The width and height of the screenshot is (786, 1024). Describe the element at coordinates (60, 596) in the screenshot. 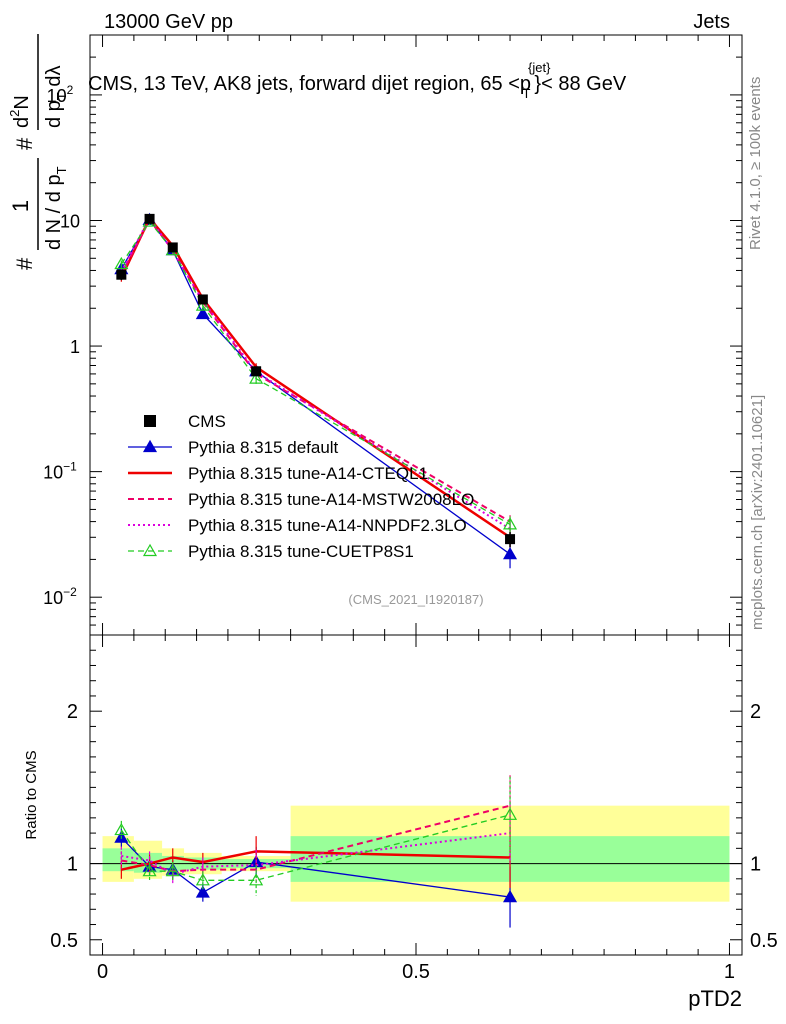

I see `main-y-tick-label: 10⁻²` at that location.